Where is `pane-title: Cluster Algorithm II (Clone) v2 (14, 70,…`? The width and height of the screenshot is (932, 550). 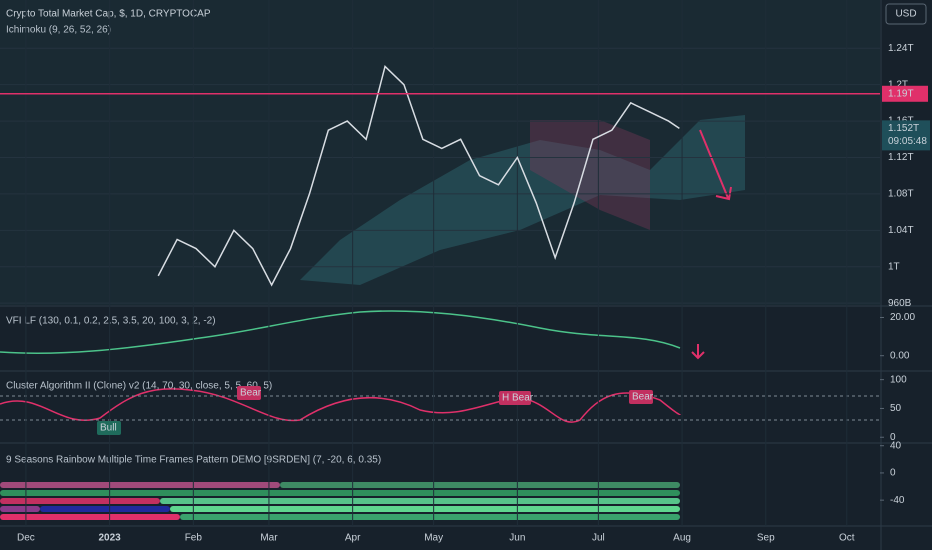
pane-title: Cluster Algorithm II (Clone) v2 (14, 70,… is located at coordinates (139, 386).